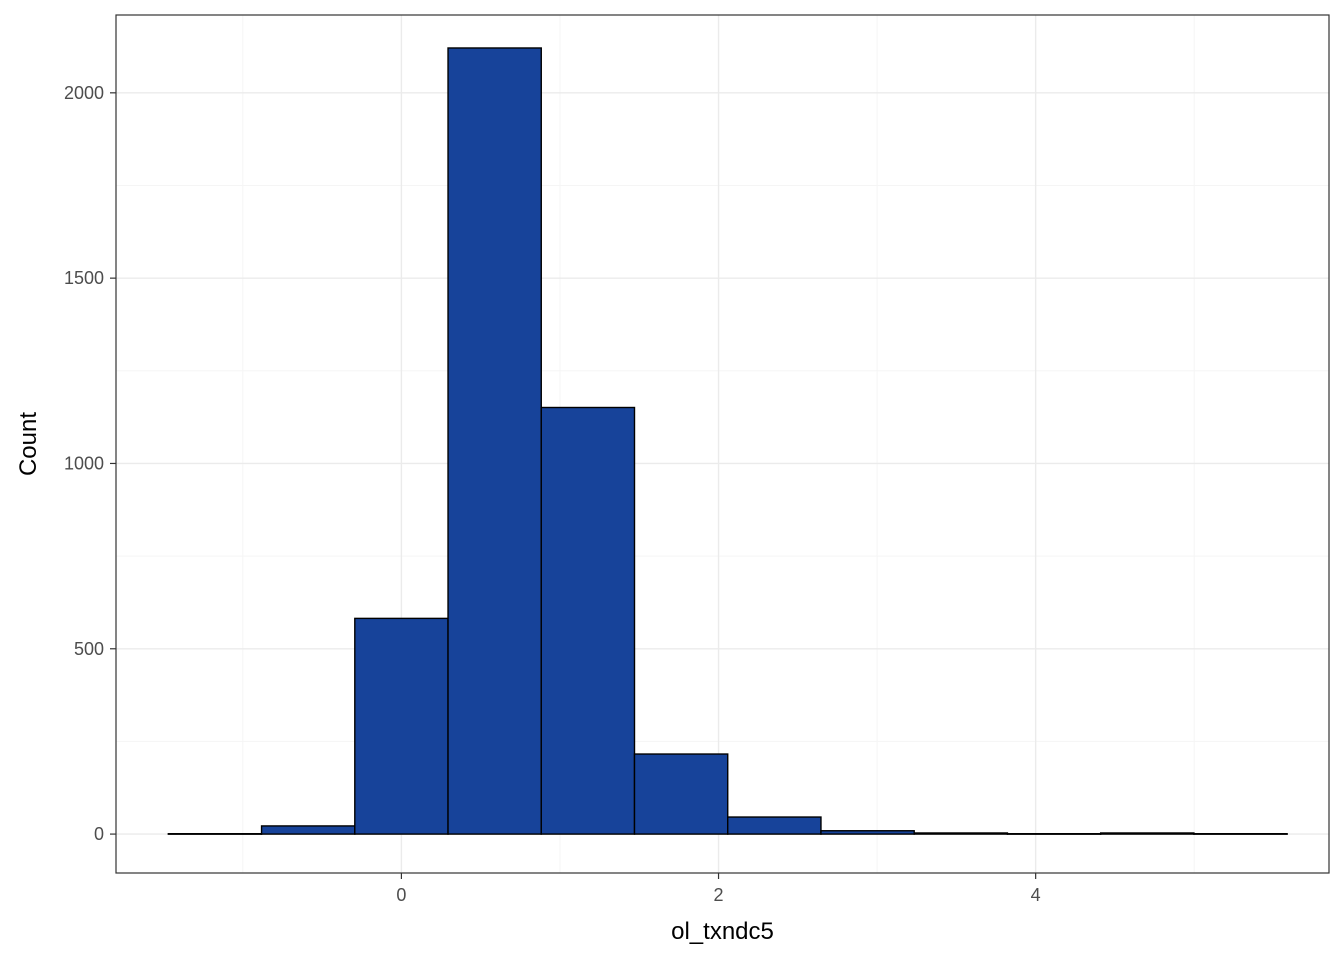 Image resolution: width=1344 pixels, height=960 pixels. What do you see at coordinates (84, 93) in the screenshot?
I see `y-tick-label: 2000` at bounding box center [84, 93].